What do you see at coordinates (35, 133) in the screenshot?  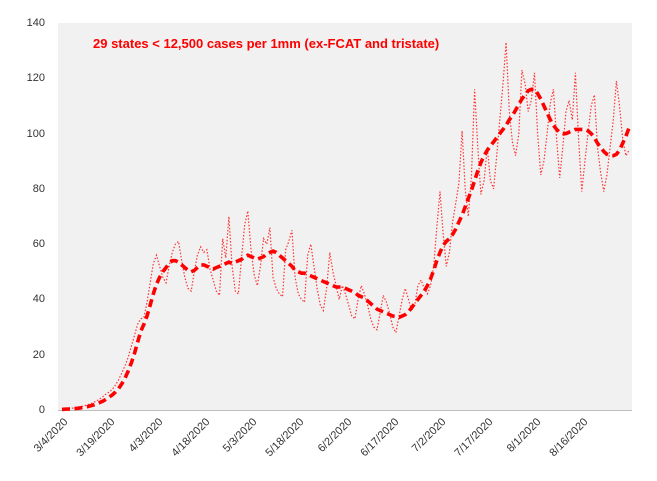 I see `y-tick-label: 100` at bounding box center [35, 133].